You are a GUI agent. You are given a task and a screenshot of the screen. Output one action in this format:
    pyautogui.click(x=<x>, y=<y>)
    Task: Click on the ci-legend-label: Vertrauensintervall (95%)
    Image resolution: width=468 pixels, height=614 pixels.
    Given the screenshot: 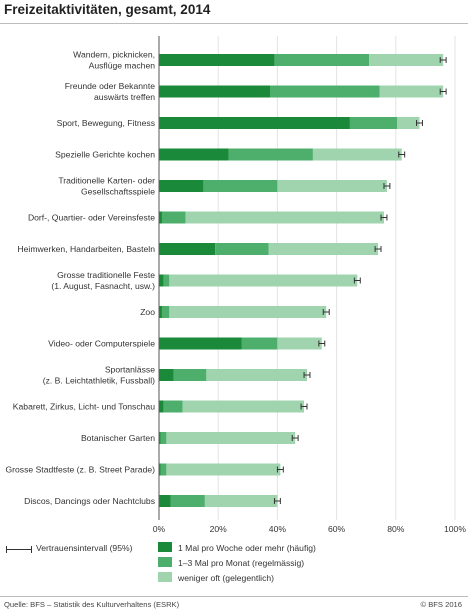 What is the action you would take?
    pyautogui.click(x=84, y=548)
    